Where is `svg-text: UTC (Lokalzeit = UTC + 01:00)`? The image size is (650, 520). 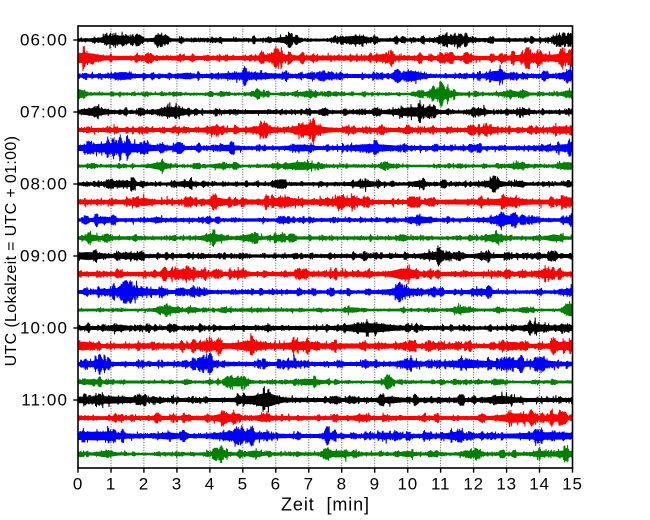
svg-text: UTC (Lokalzeit = UTC + 01:00) is located at coordinates (11, 251).